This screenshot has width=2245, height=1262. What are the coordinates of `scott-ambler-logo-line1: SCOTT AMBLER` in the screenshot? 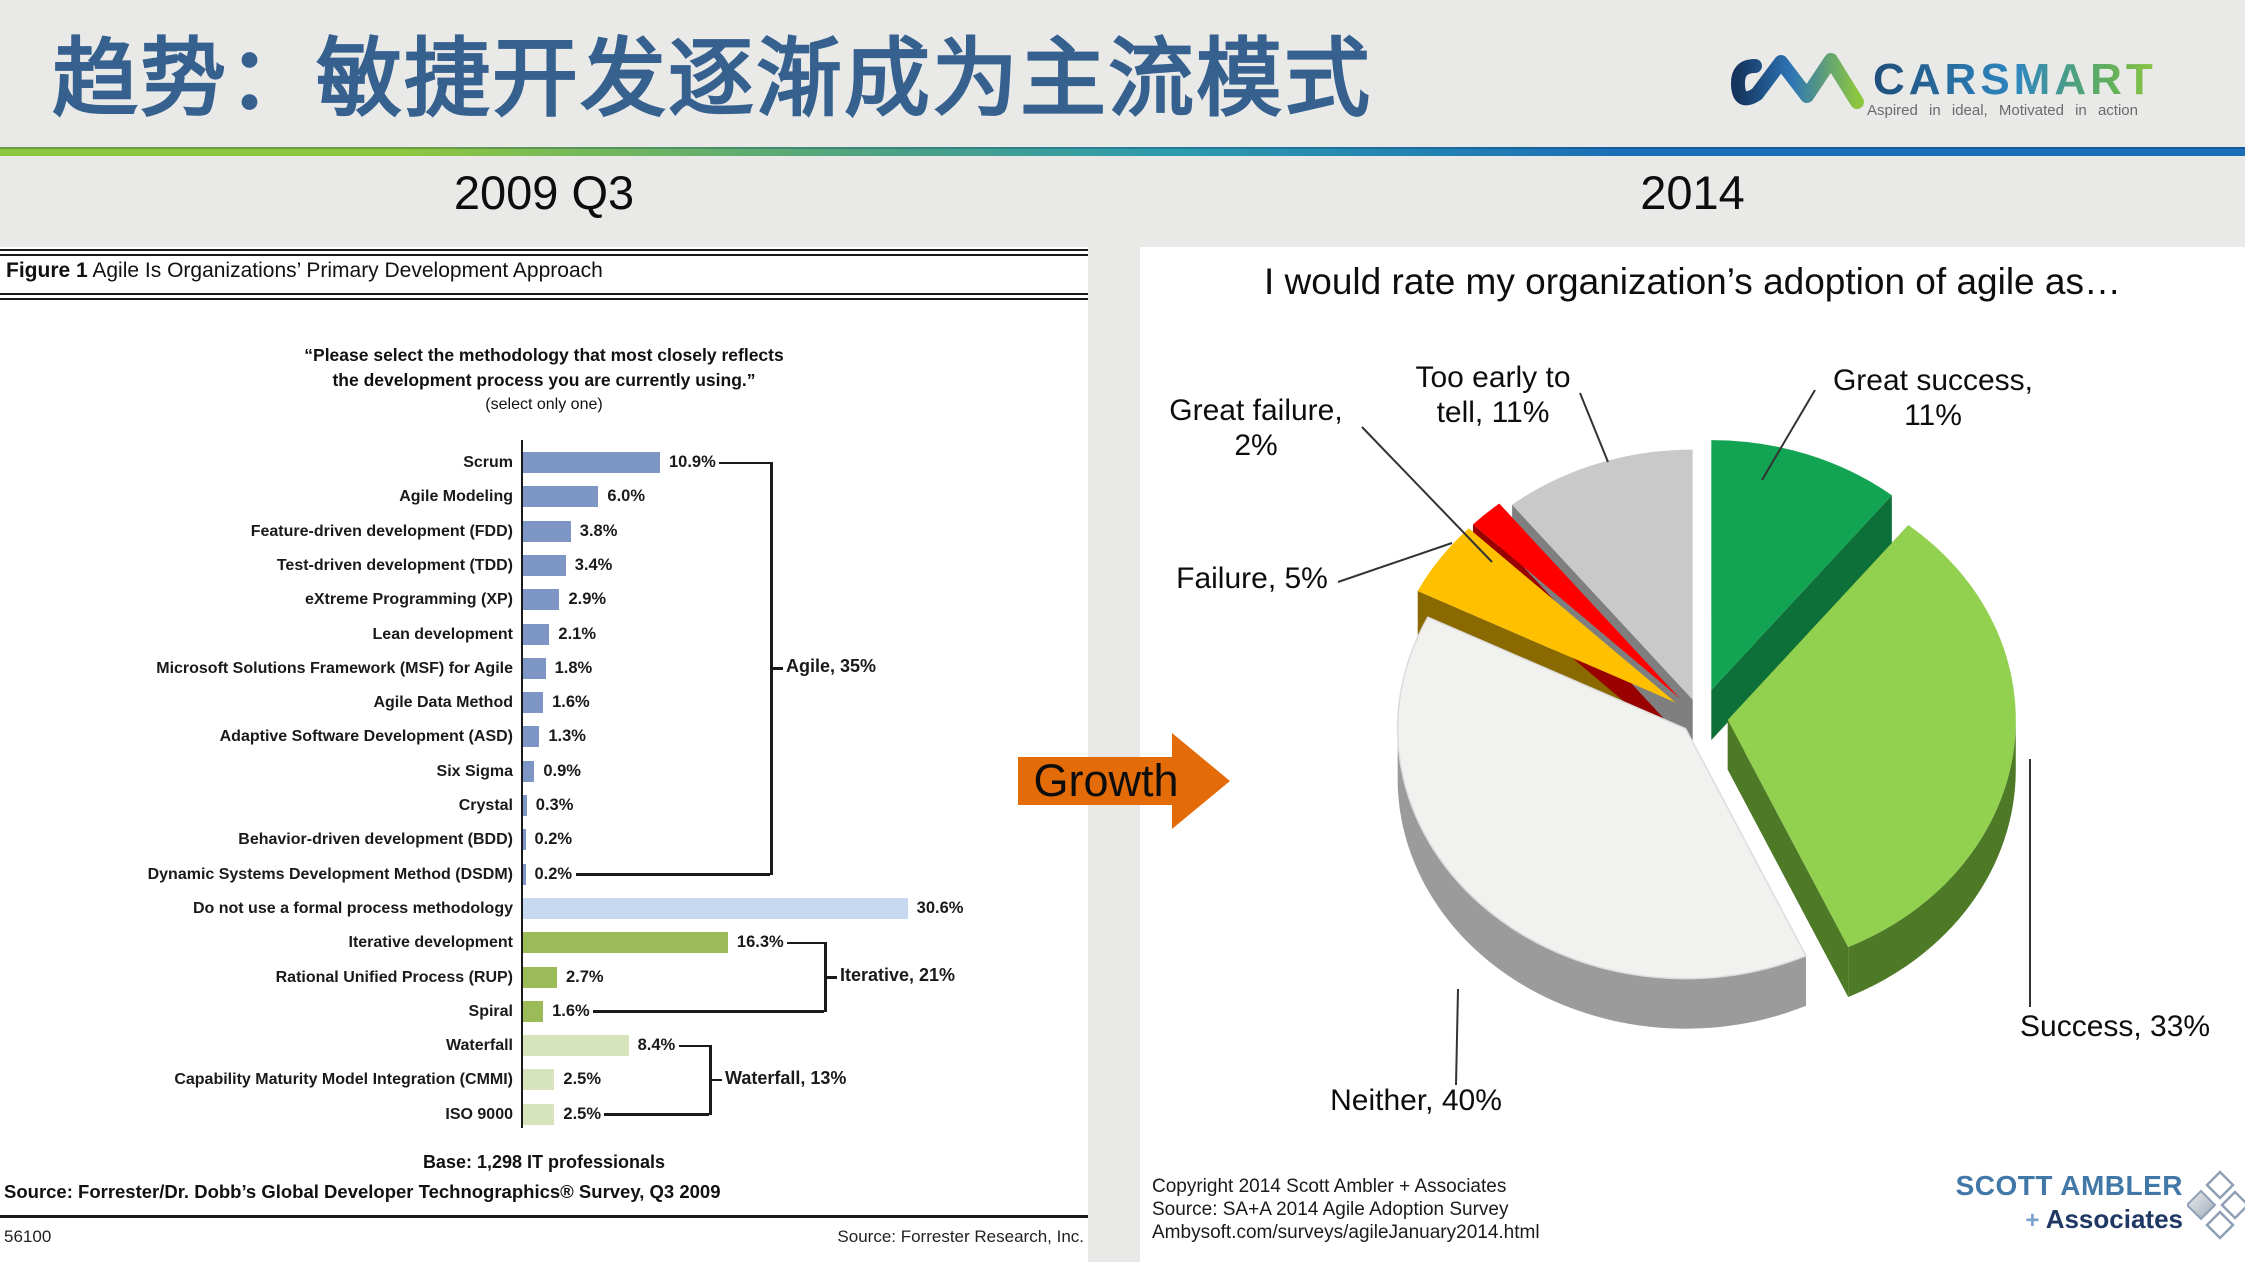 It's located at (2069, 1185).